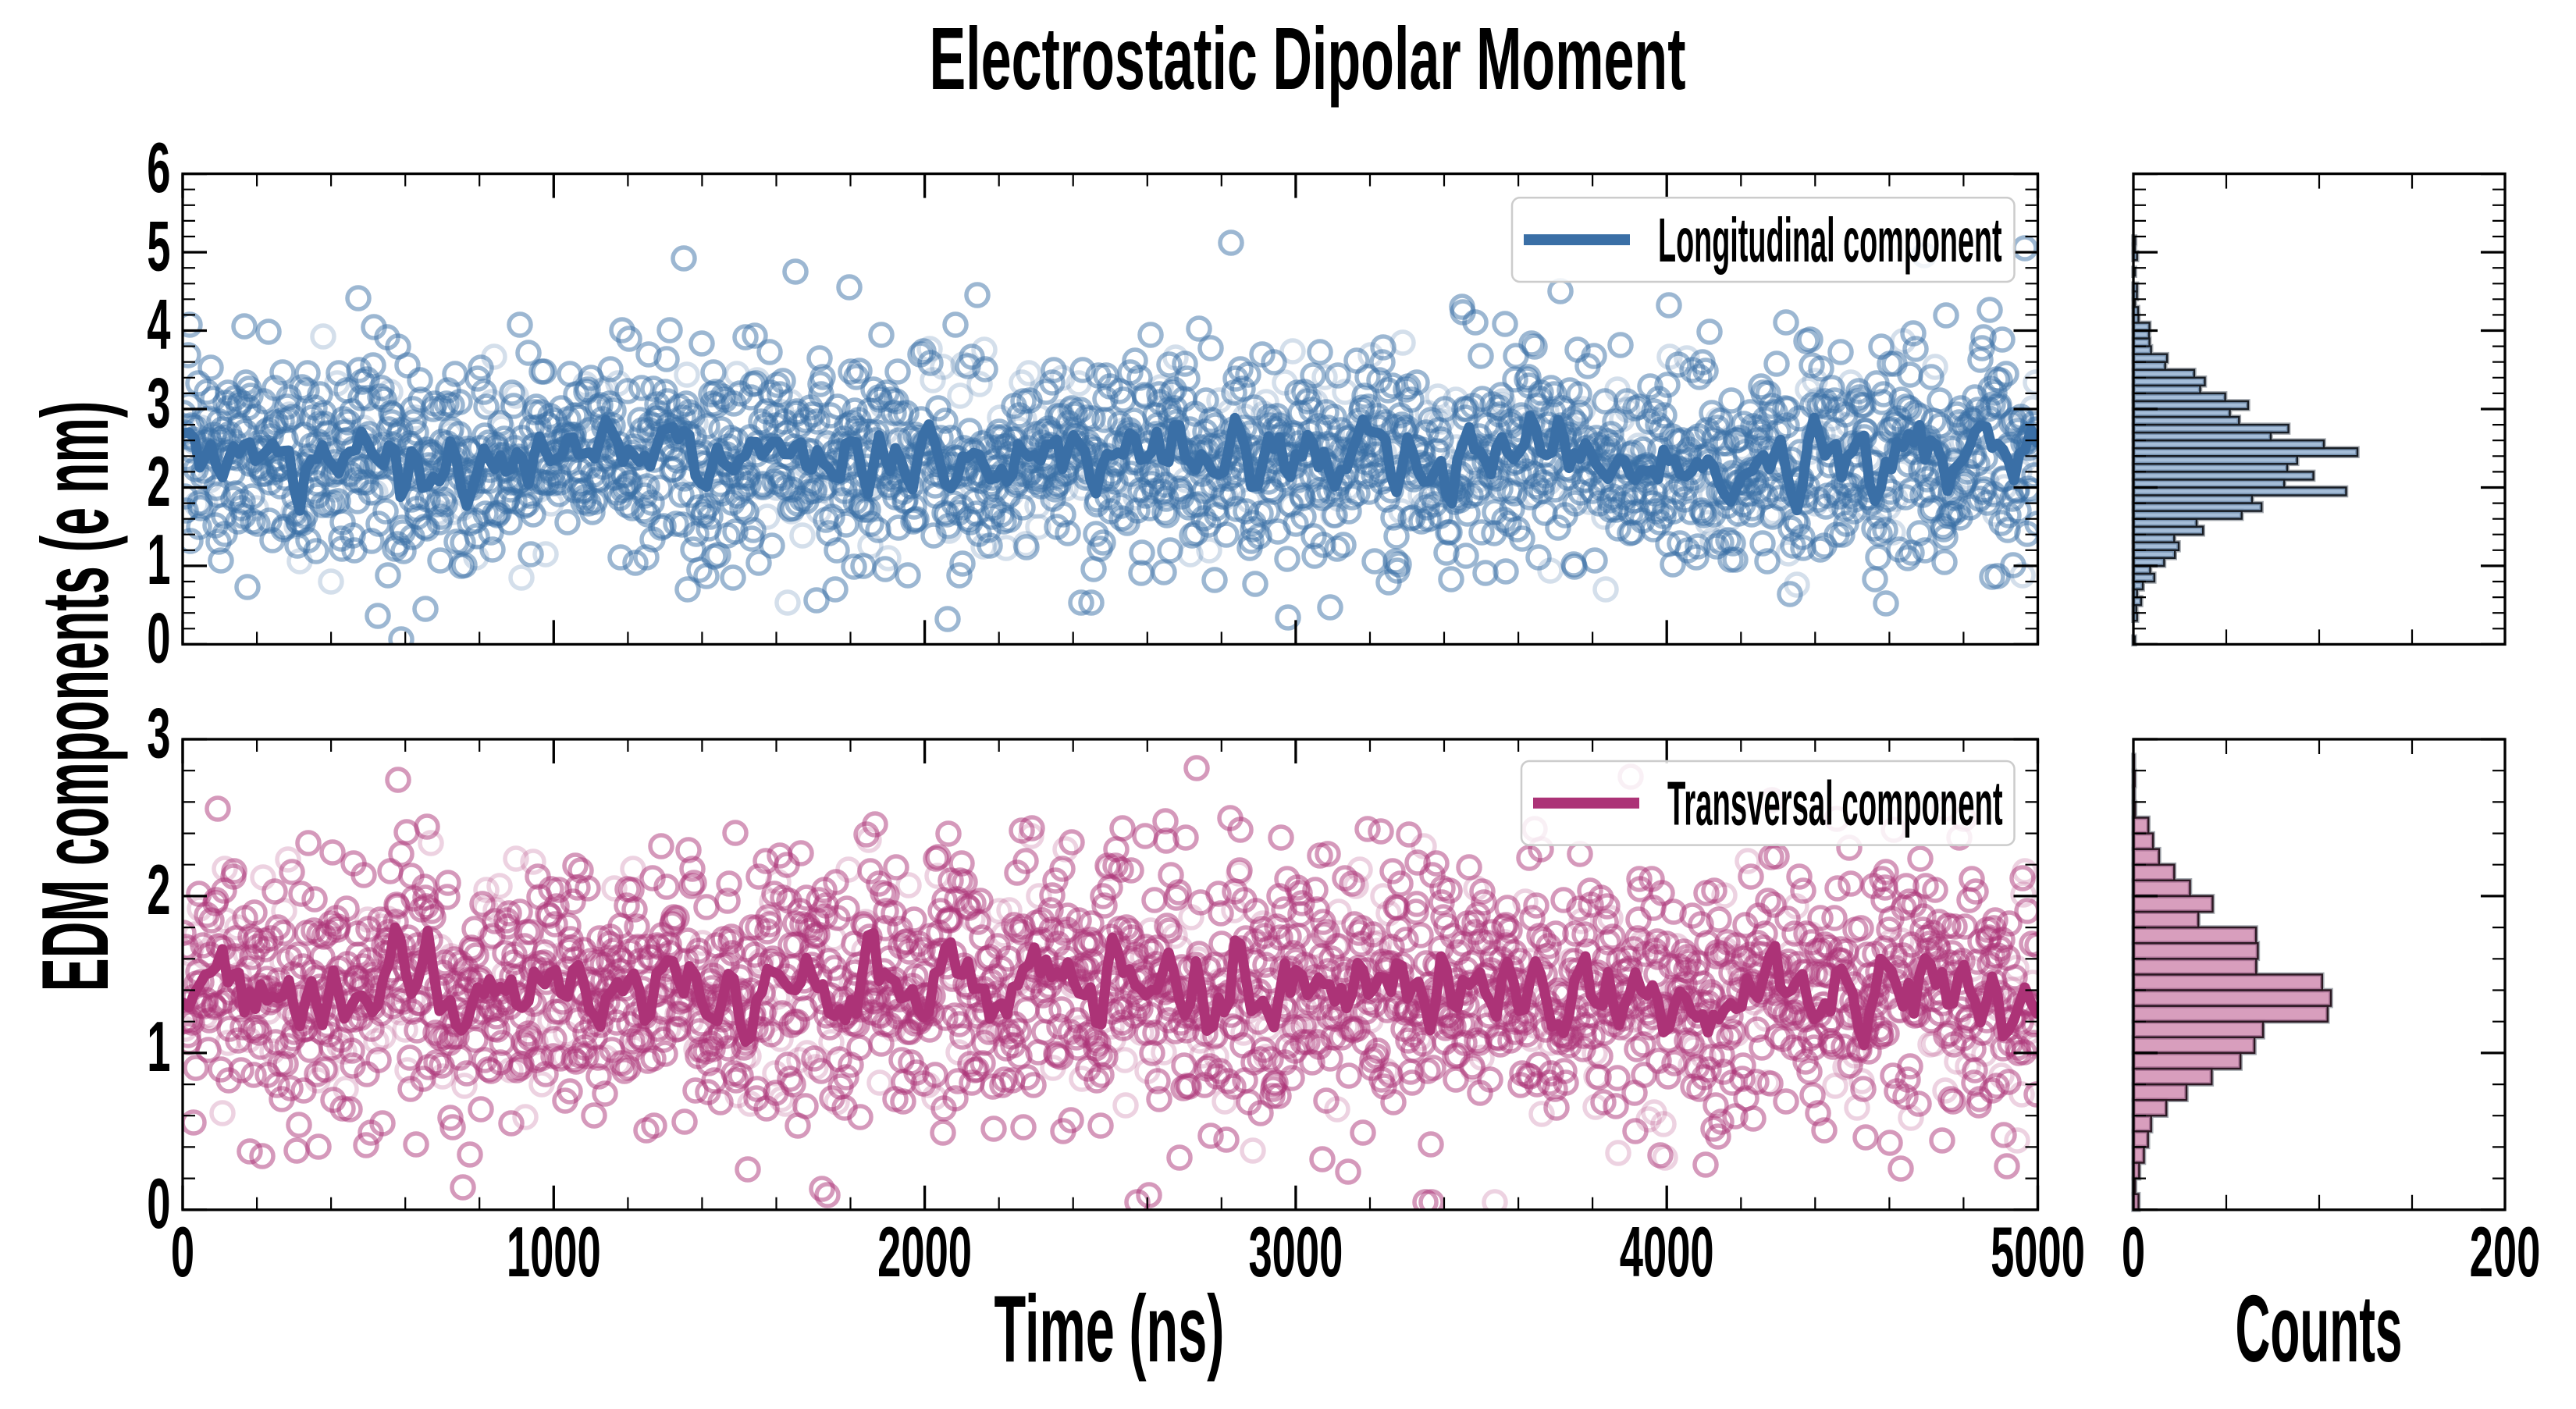 The height and width of the screenshot is (1409, 2576). I want to click on svg-text: 5000, so click(2038, 1252).